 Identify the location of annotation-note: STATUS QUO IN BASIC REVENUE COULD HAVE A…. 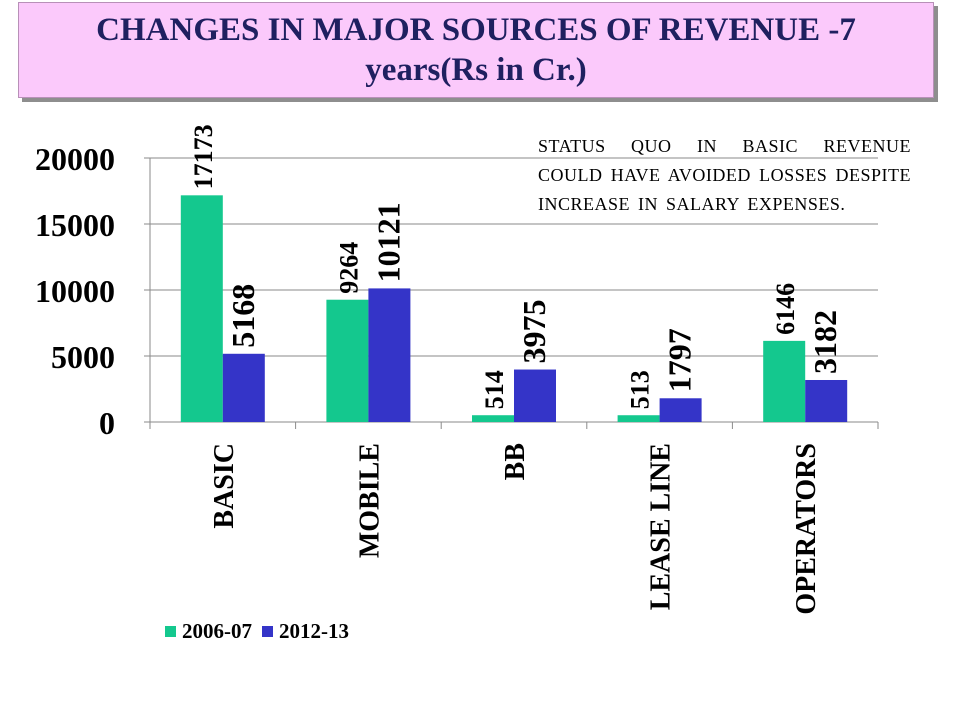
(724, 175).